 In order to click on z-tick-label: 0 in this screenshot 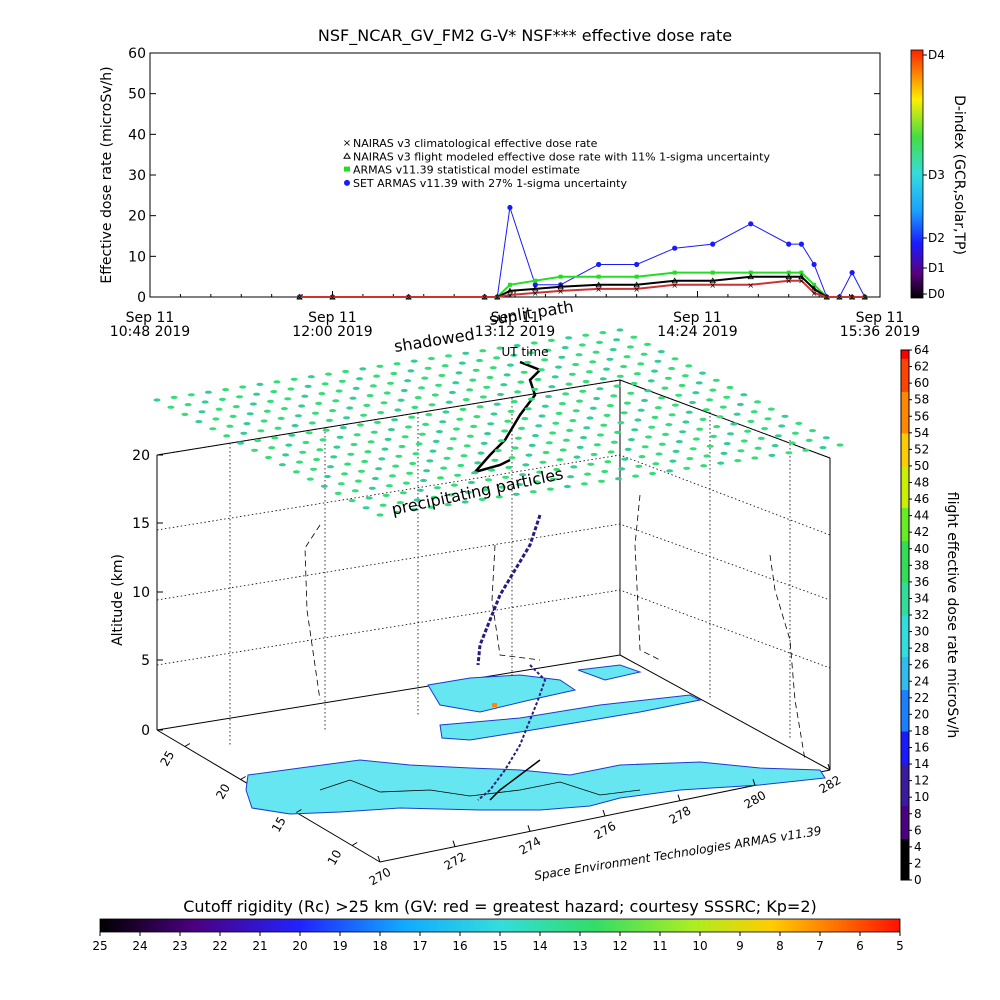, I will do `click(145, 731)`.